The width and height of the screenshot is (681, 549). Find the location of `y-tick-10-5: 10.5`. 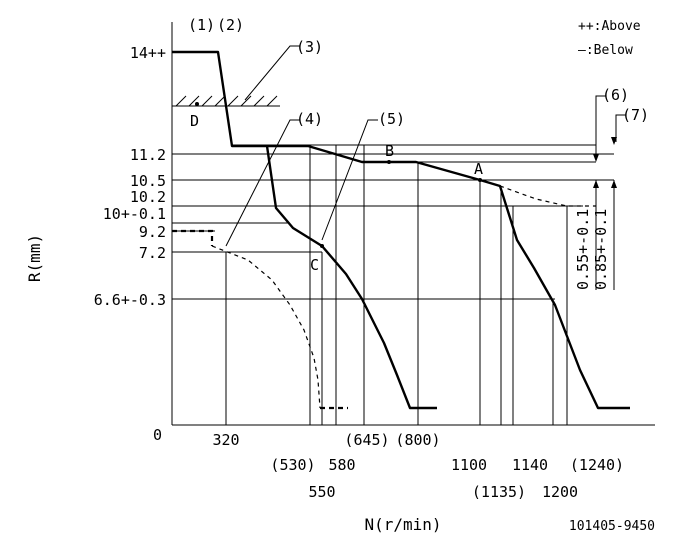

y-tick-10-5: 10.5 is located at coordinates (148, 181).